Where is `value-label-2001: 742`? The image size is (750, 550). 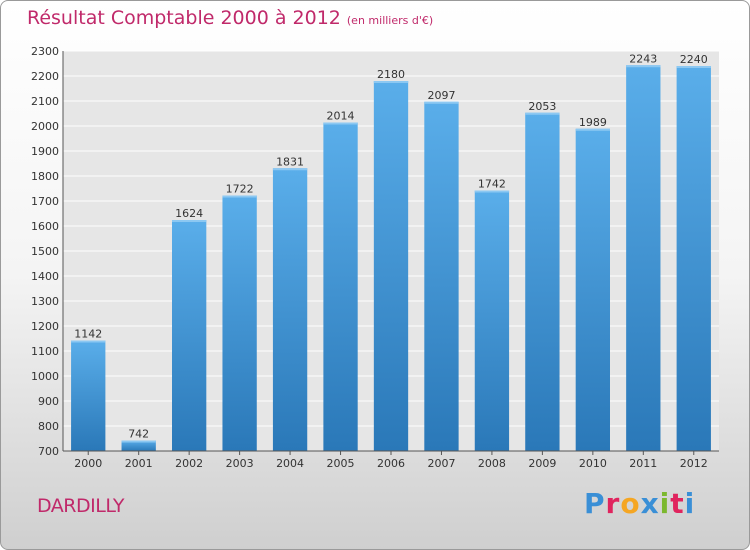 value-label-2001: 742 is located at coordinates (138, 434).